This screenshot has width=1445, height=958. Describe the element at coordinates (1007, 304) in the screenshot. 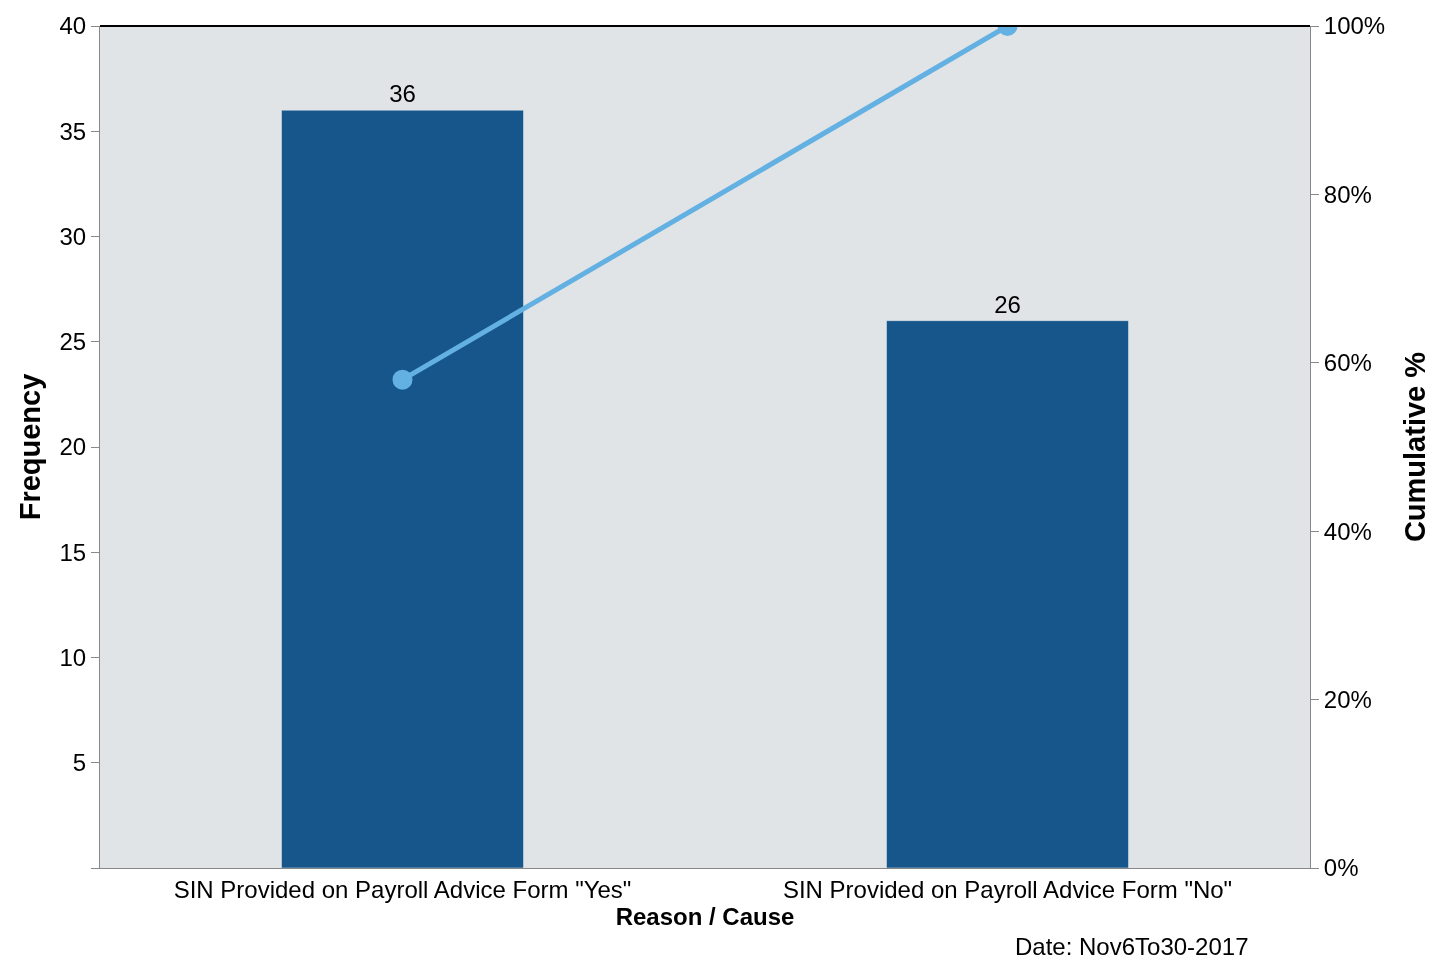

I see `data-label: 26` at that location.